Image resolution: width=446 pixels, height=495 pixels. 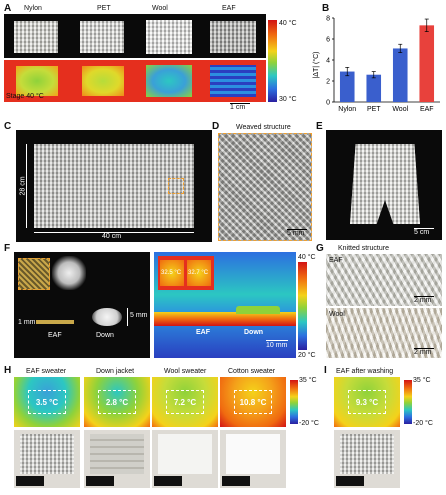 I want to click on h-temp-3: 10.8 °C, so click(x=253, y=402).